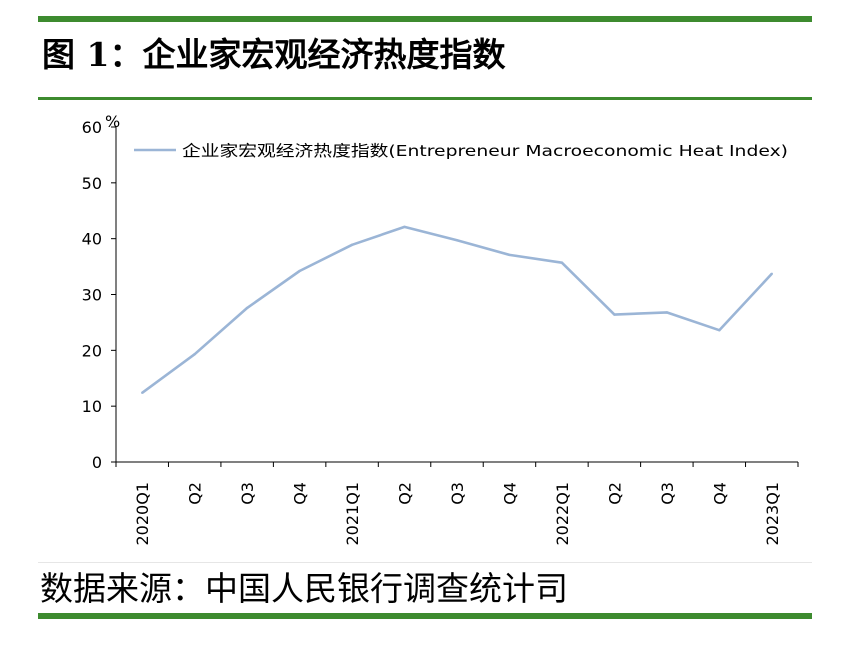 This screenshot has height=652, width=866. What do you see at coordinates (92, 350) in the screenshot?
I see `y-tick-label: 20` at bounding box center [92, 350].